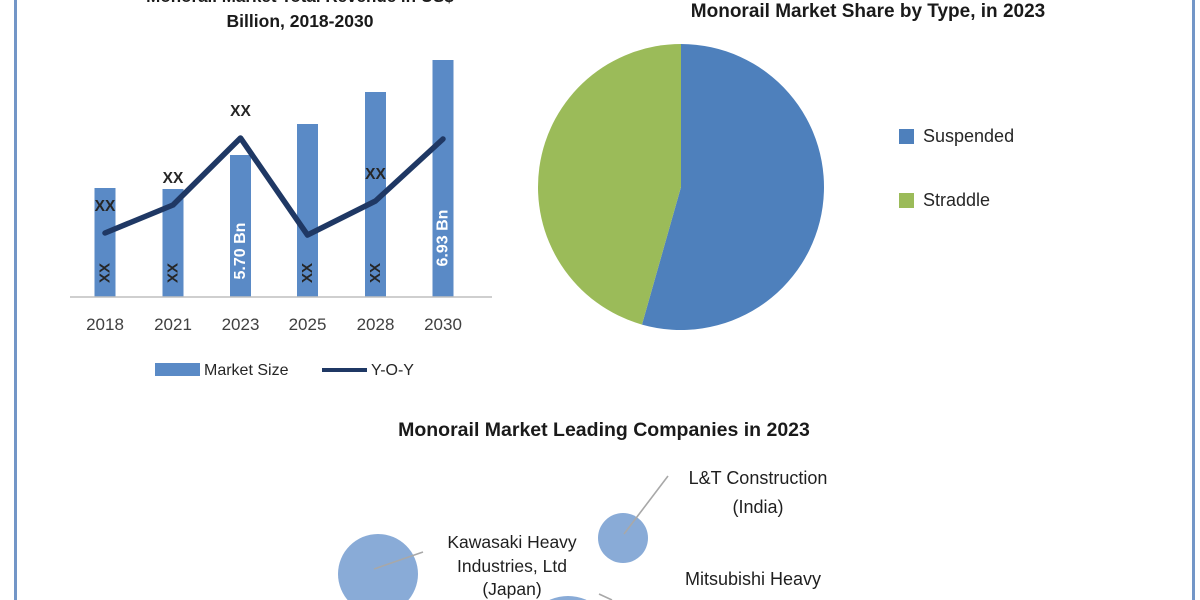 The image size is (1200, 600). I want to click on bar-value-label-2030: 6.93 Bn, so click(443, 238).